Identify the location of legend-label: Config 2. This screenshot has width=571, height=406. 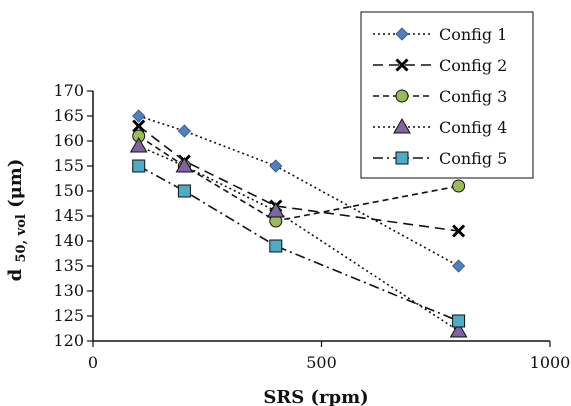
(473, 65).